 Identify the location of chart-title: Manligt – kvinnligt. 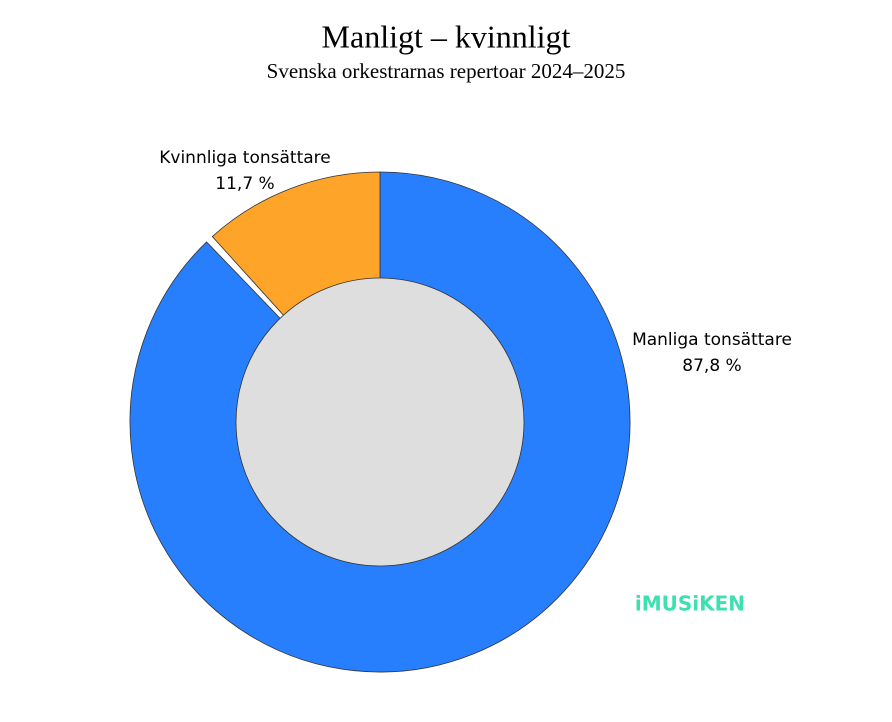
(446, 36).